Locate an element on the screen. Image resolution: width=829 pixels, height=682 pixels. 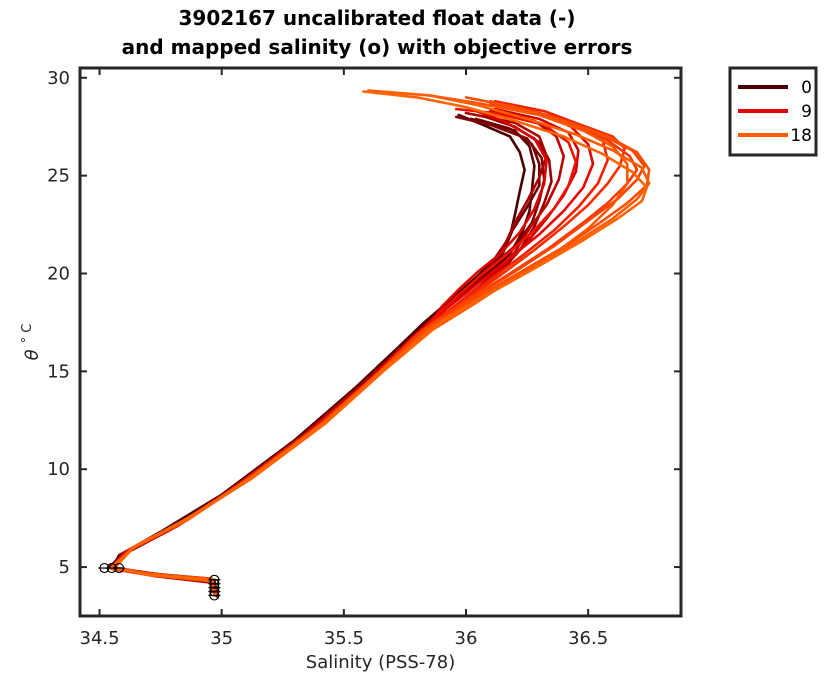
legend-label-18: 18 is located at coordinates (801, 136).